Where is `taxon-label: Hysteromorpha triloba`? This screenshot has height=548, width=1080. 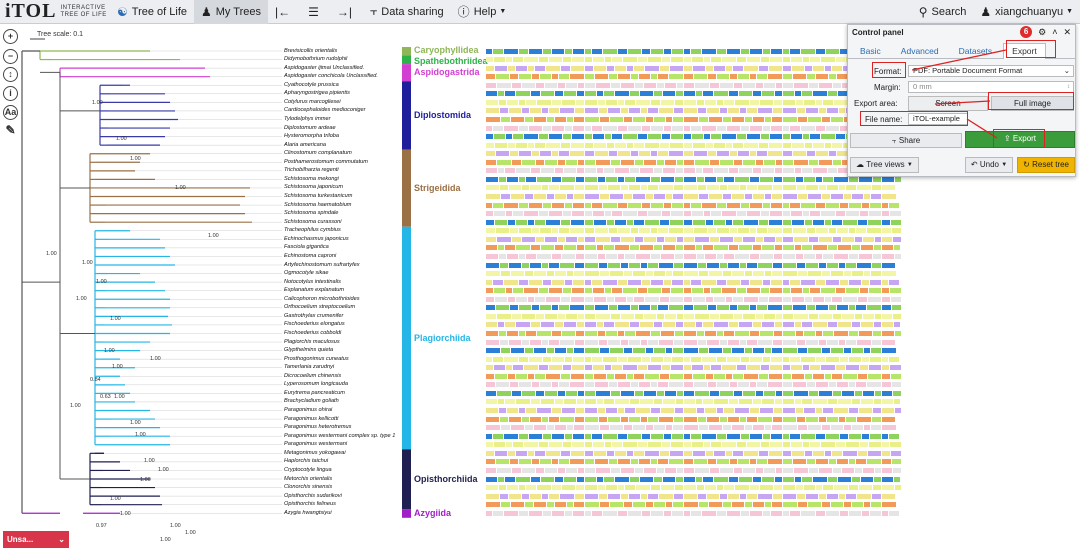
taxon-label: Hysteromorpha triloba is located at coordinates (312, 136).